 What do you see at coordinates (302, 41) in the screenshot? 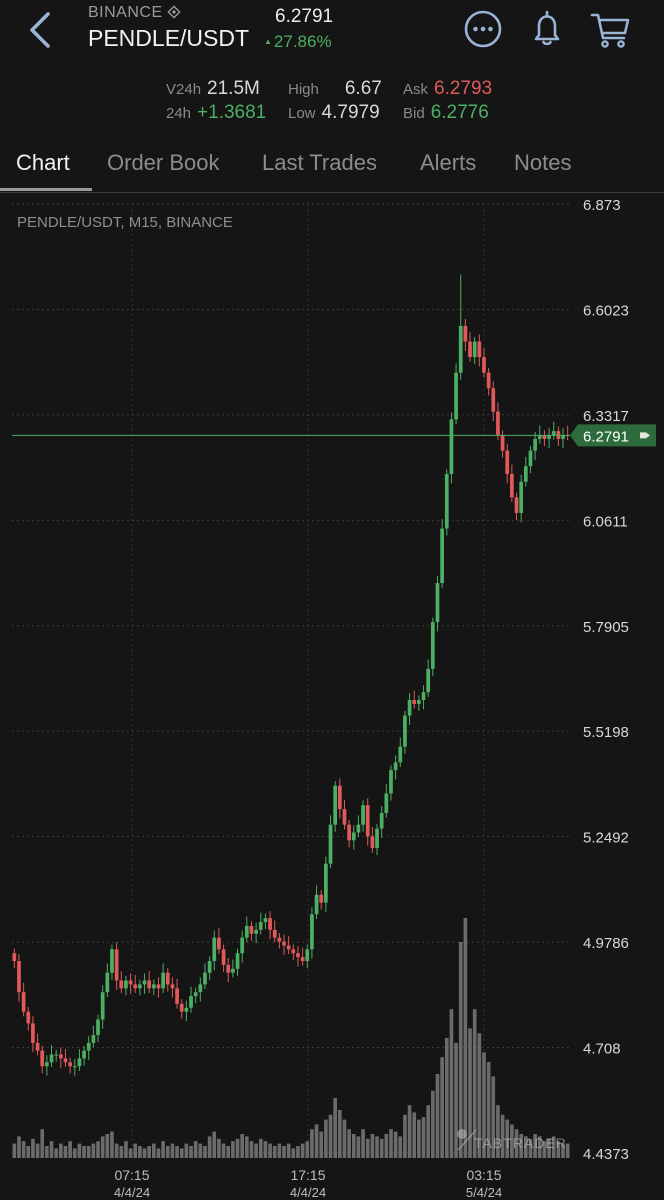
I see `price-change-value: 27.86%` at bounding box center [302, 41].